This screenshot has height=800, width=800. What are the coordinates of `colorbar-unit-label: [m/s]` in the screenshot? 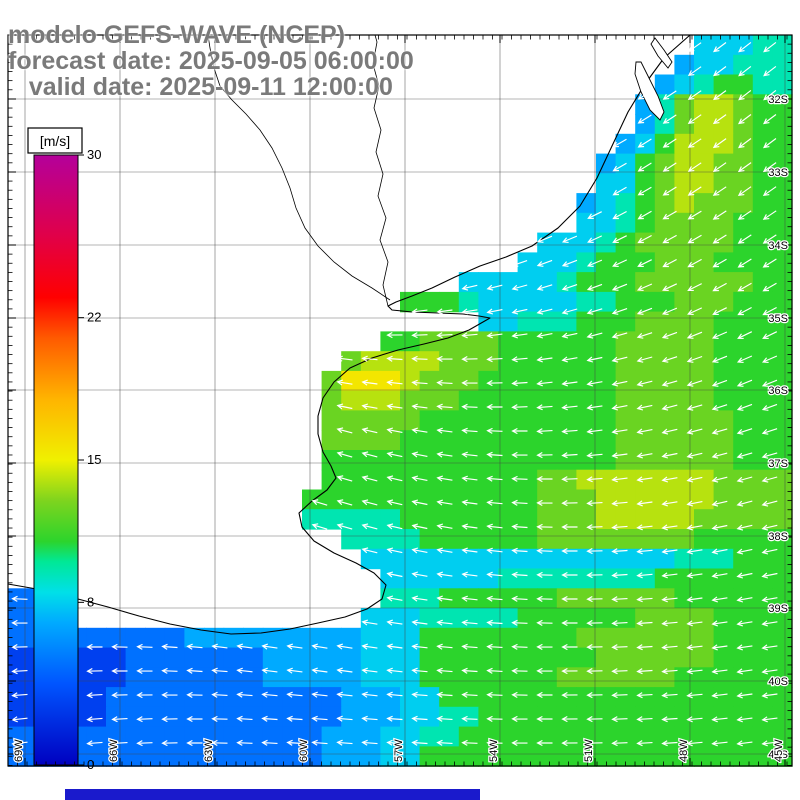 It's located at (55, 141).